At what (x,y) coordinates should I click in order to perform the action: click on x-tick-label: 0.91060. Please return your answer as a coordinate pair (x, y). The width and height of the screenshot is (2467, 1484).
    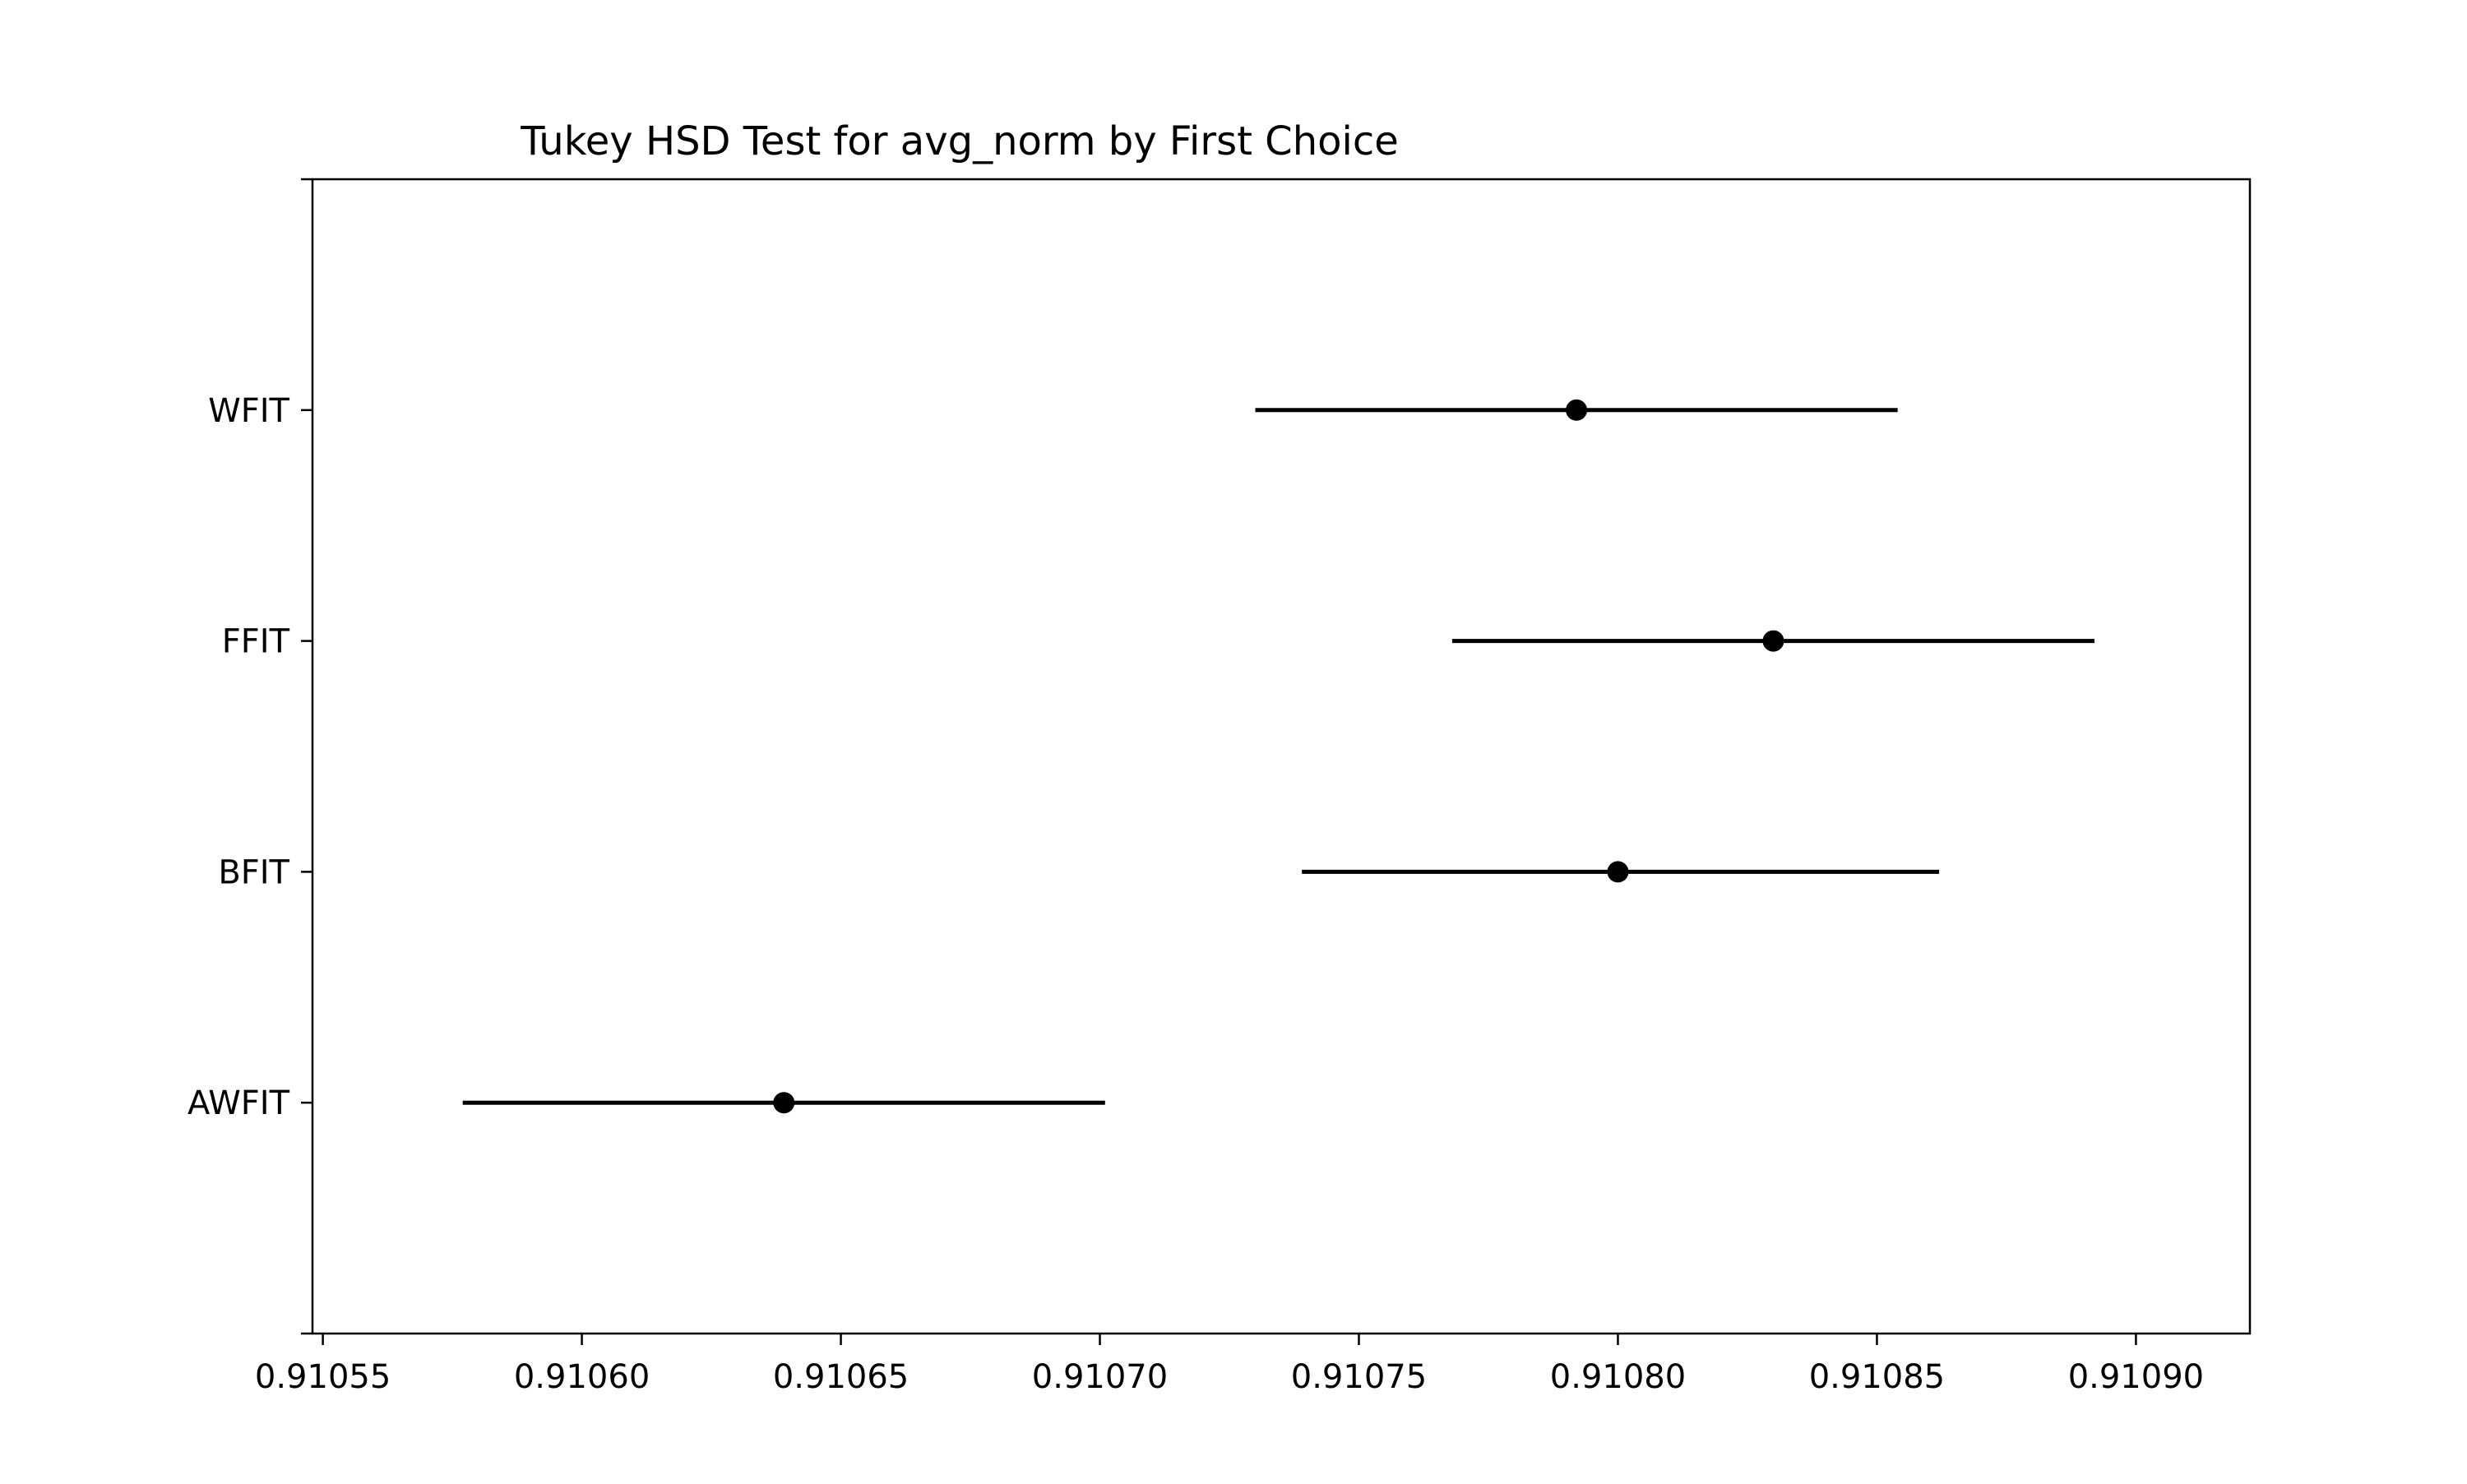
    Looking at the image, I should click on (582, 1377).